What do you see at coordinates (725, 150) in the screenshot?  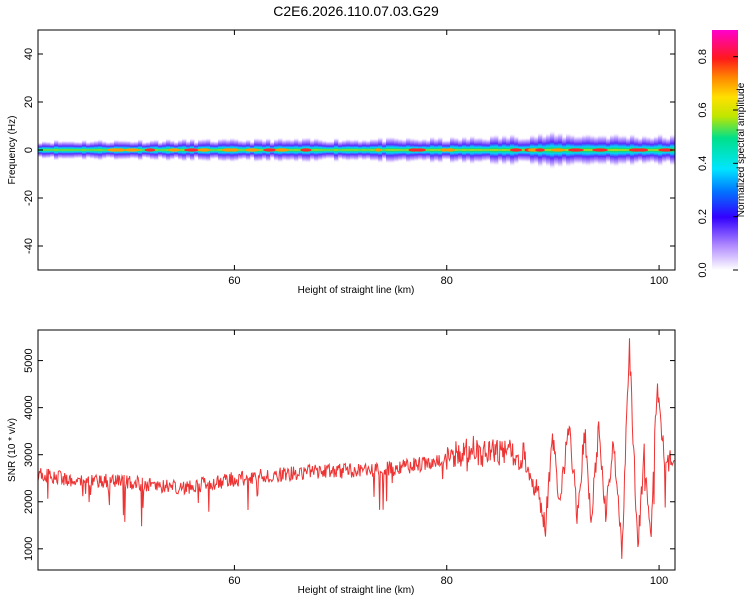 I see `colorbar-scale` at bounding box center [725, 150].